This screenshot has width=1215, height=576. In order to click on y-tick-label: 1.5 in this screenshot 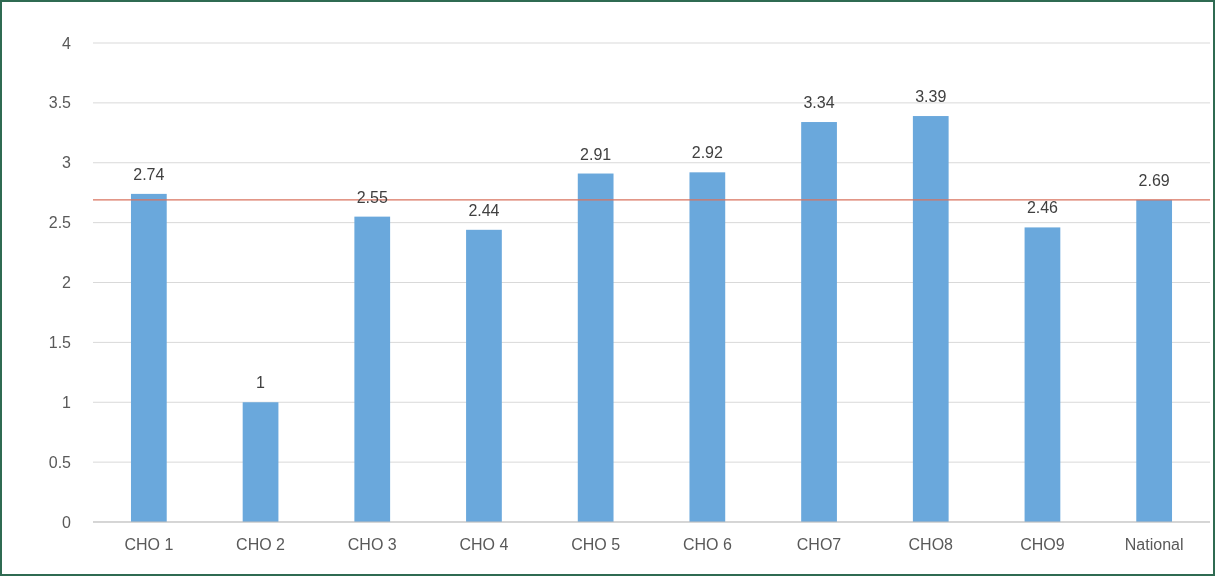, I will do `click(60, 342)`.